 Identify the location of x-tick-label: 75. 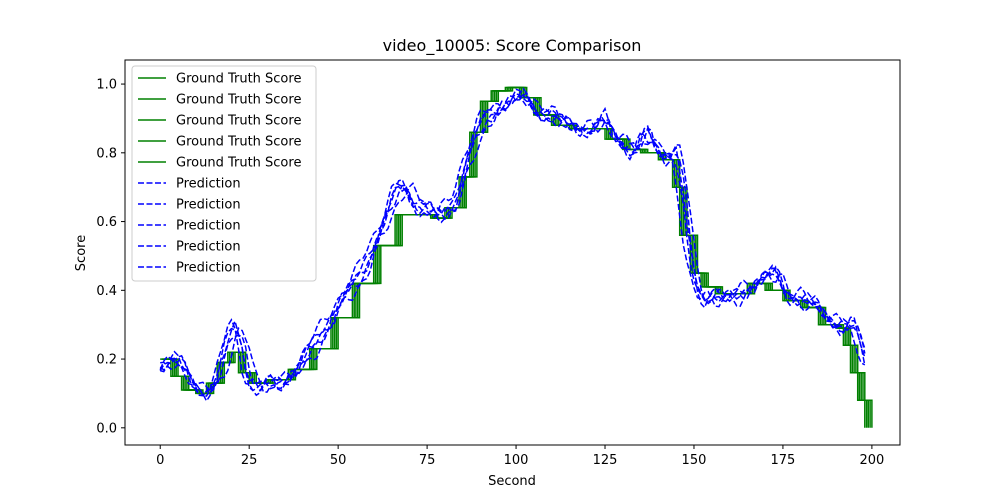
(427, 460).